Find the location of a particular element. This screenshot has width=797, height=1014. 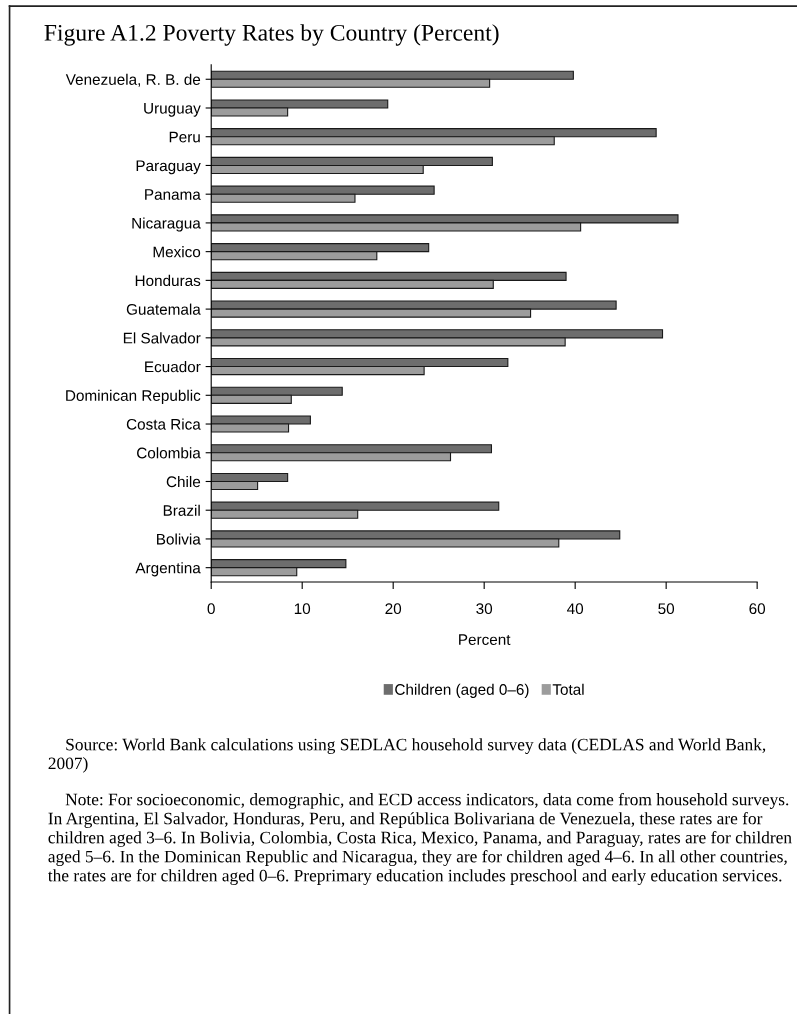

y-tick-label: Colombia is located at coordinates (169, 453).